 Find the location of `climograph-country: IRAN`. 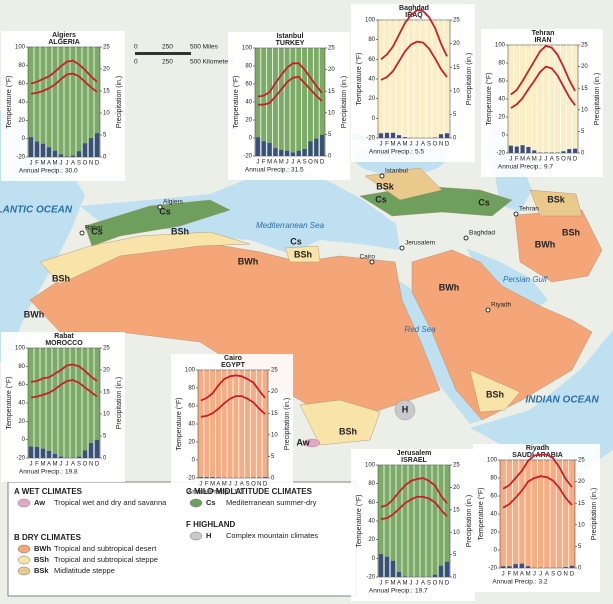

climograph-country: IRAN is located at coordinates (542, 40).